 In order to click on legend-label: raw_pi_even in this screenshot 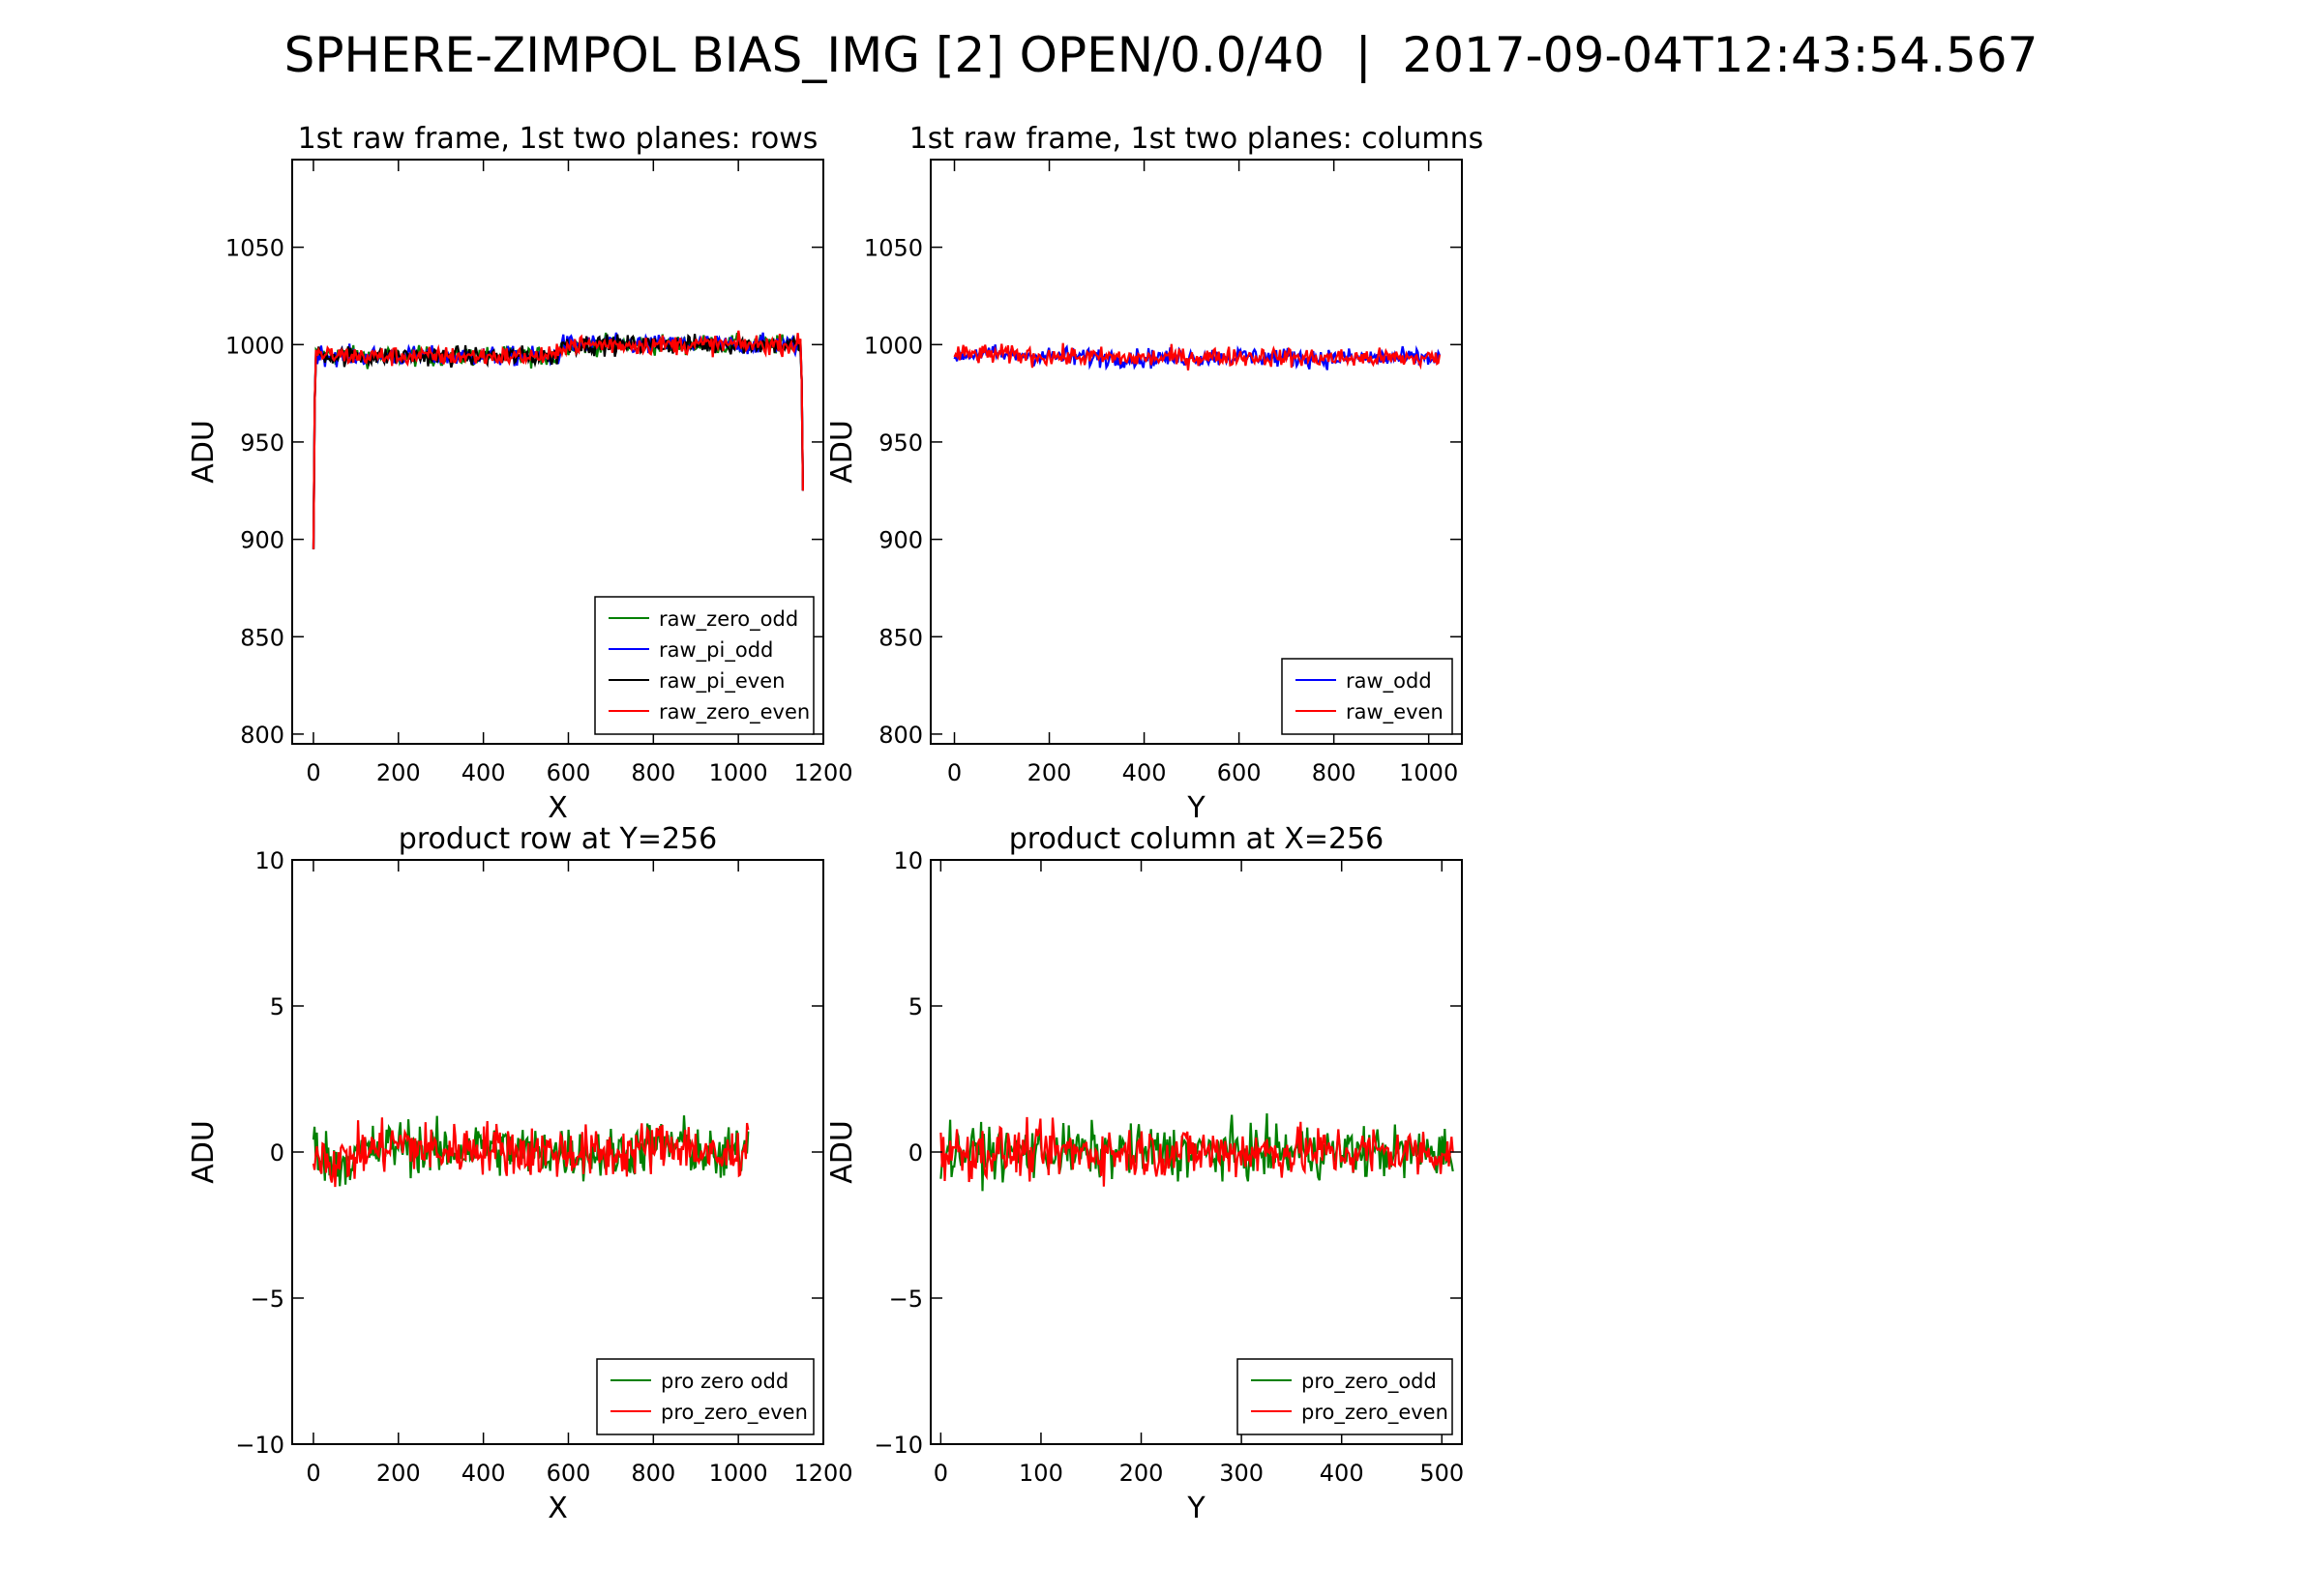, I will do `click(722, 681)`.